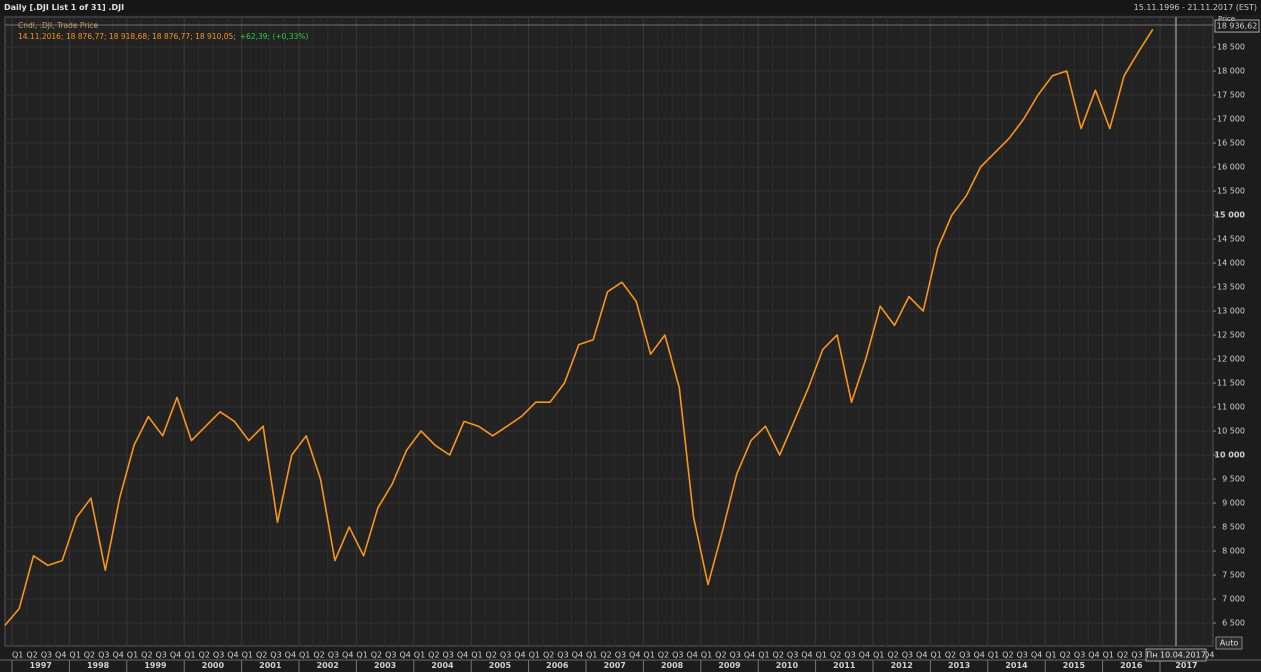  I want to click on y-tick-label: 15 000, so click(1229, 215).